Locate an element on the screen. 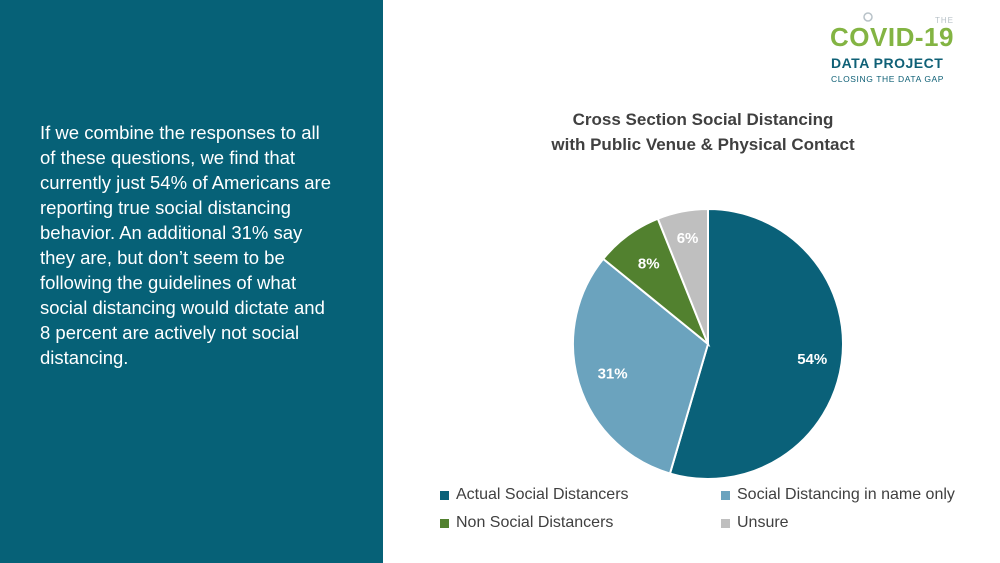 The image size is (1000, 563). legend-item-4: Unsure is located at coordinates (755, 523).